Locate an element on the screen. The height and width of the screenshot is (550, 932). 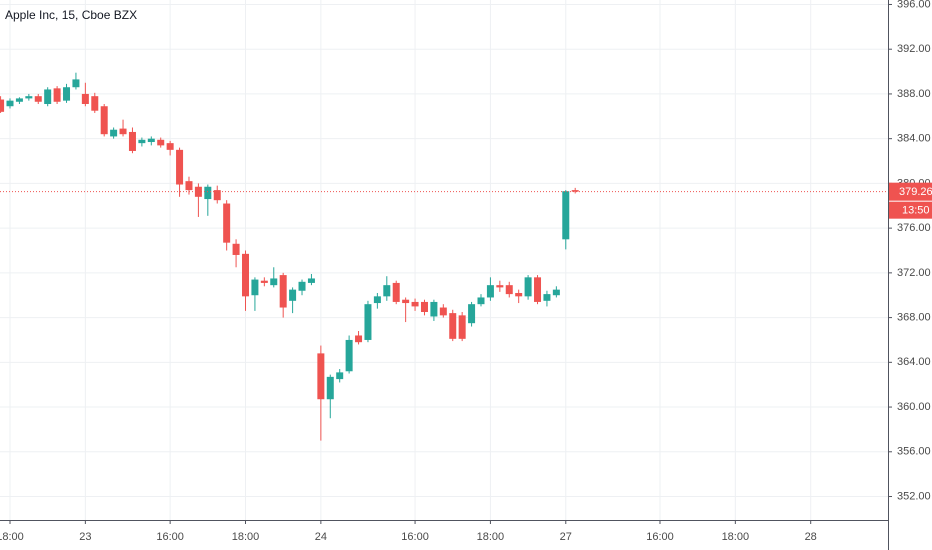
y-tick-label: 356.00 is located at coordinates (914, 452).